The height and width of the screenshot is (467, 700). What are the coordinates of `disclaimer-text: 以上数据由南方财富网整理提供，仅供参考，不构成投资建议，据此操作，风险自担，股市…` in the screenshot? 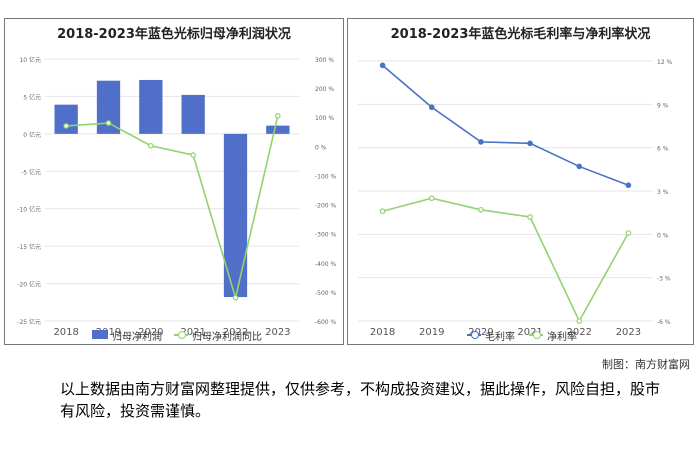 It's located at (360, 400).